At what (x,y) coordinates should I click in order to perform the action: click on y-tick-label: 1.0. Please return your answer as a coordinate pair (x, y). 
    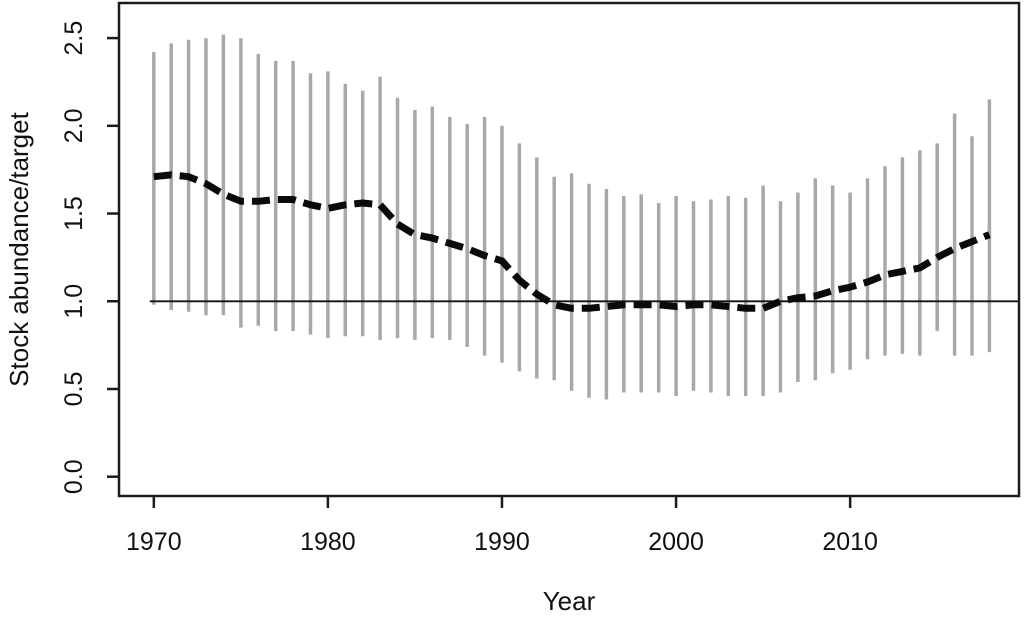
    Looking at the image, I should click on (74, 301).